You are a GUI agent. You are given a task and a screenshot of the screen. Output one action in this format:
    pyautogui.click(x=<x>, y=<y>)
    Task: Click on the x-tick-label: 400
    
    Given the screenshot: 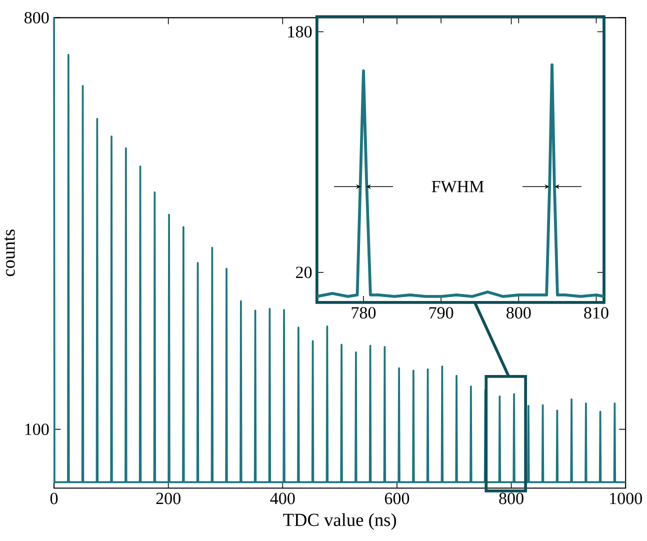 What is the action you would take?
    pyautogui.click(x=282, y=498)
    